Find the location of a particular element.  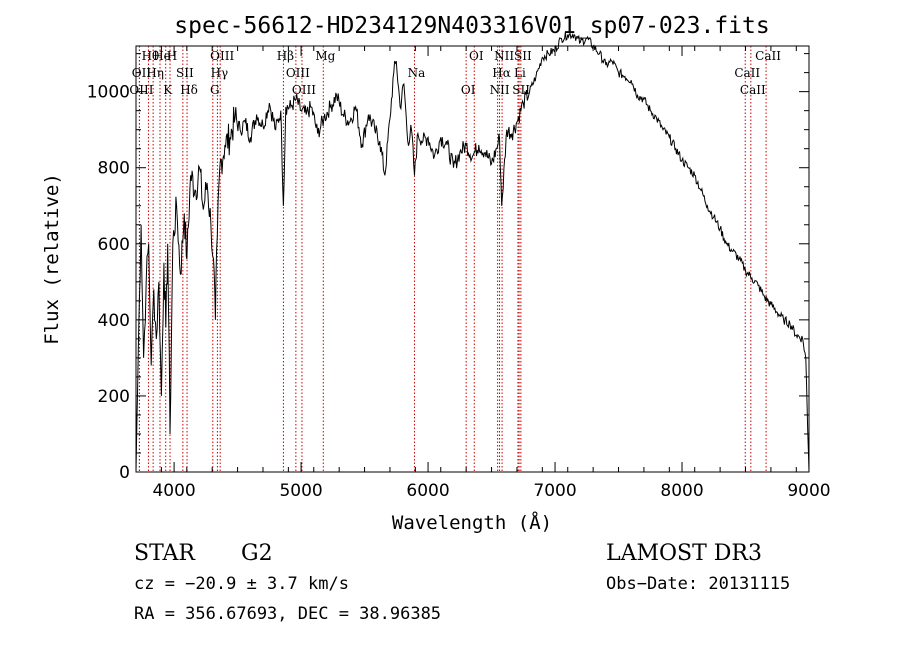

x-tick-label: 7000 is located at coordinates (554, 491).